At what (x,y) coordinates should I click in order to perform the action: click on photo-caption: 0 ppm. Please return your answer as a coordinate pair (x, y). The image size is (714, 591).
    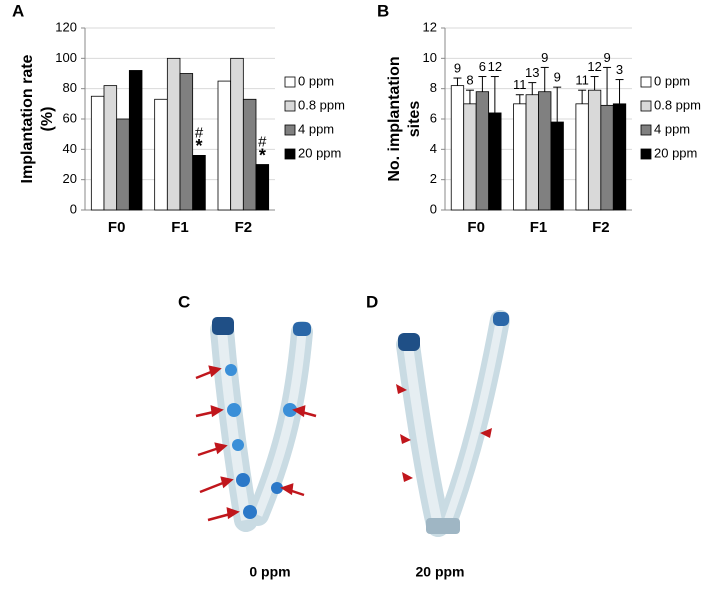
    Looking at the image, I should click on (269, 572).